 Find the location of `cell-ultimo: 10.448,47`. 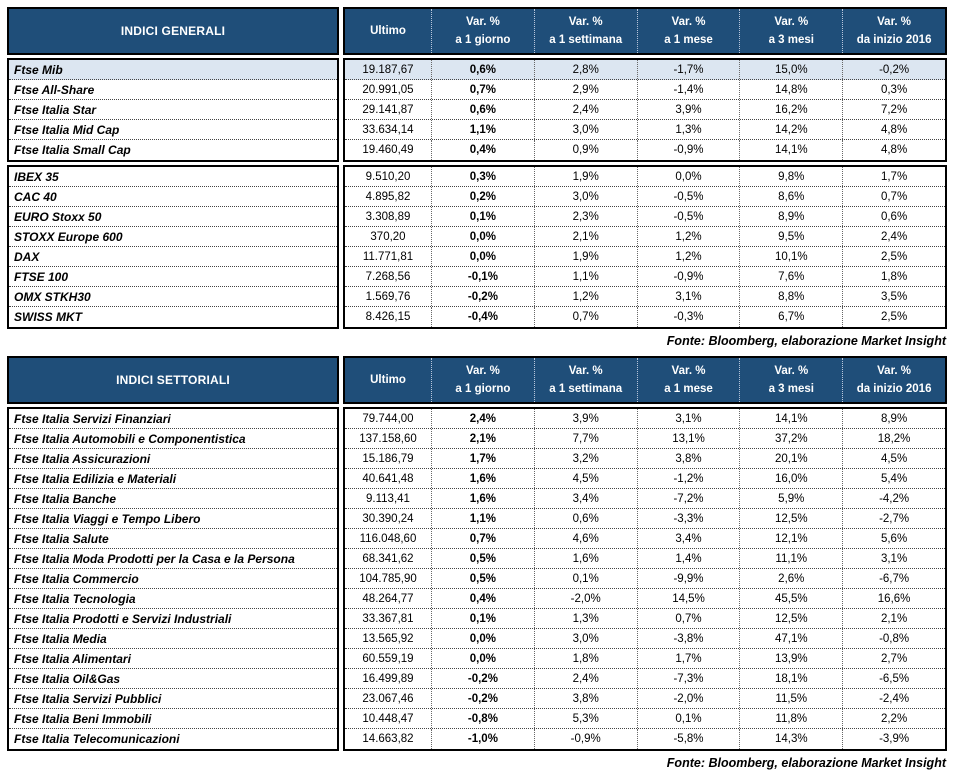

cell-ultimo: 10.448,47 is located at coordinates (388, 718).